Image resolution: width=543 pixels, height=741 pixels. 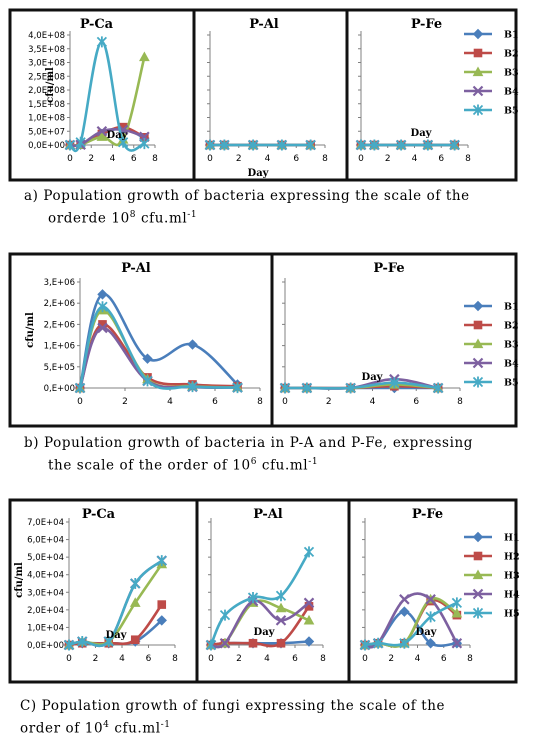 What do you see at coordinates (511, 35) in the screenshot?
I see `legend-label: B1` at bounding box center [511, 35].